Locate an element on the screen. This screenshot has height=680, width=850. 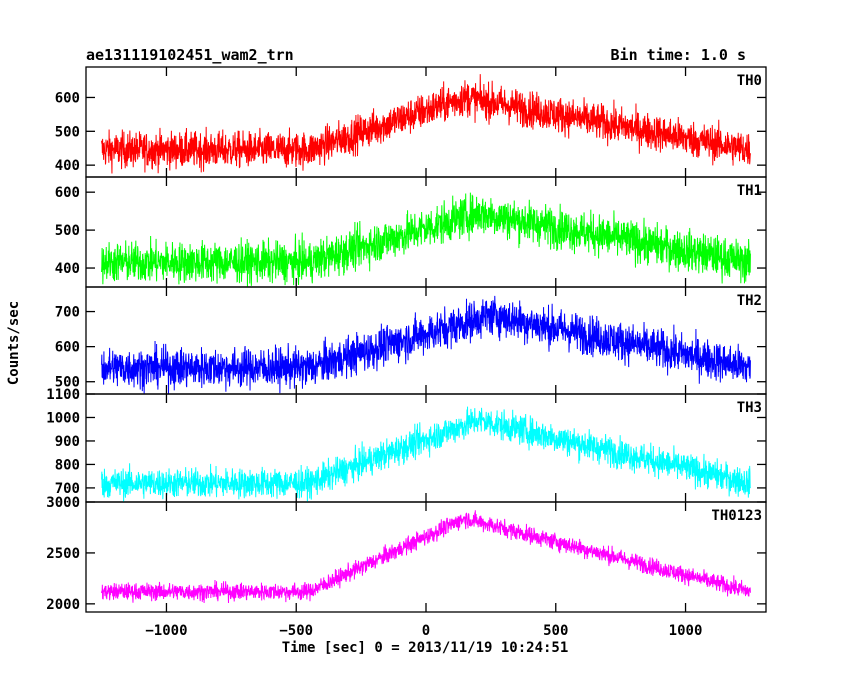
series-th0123 is located at coordinates (426, 557).